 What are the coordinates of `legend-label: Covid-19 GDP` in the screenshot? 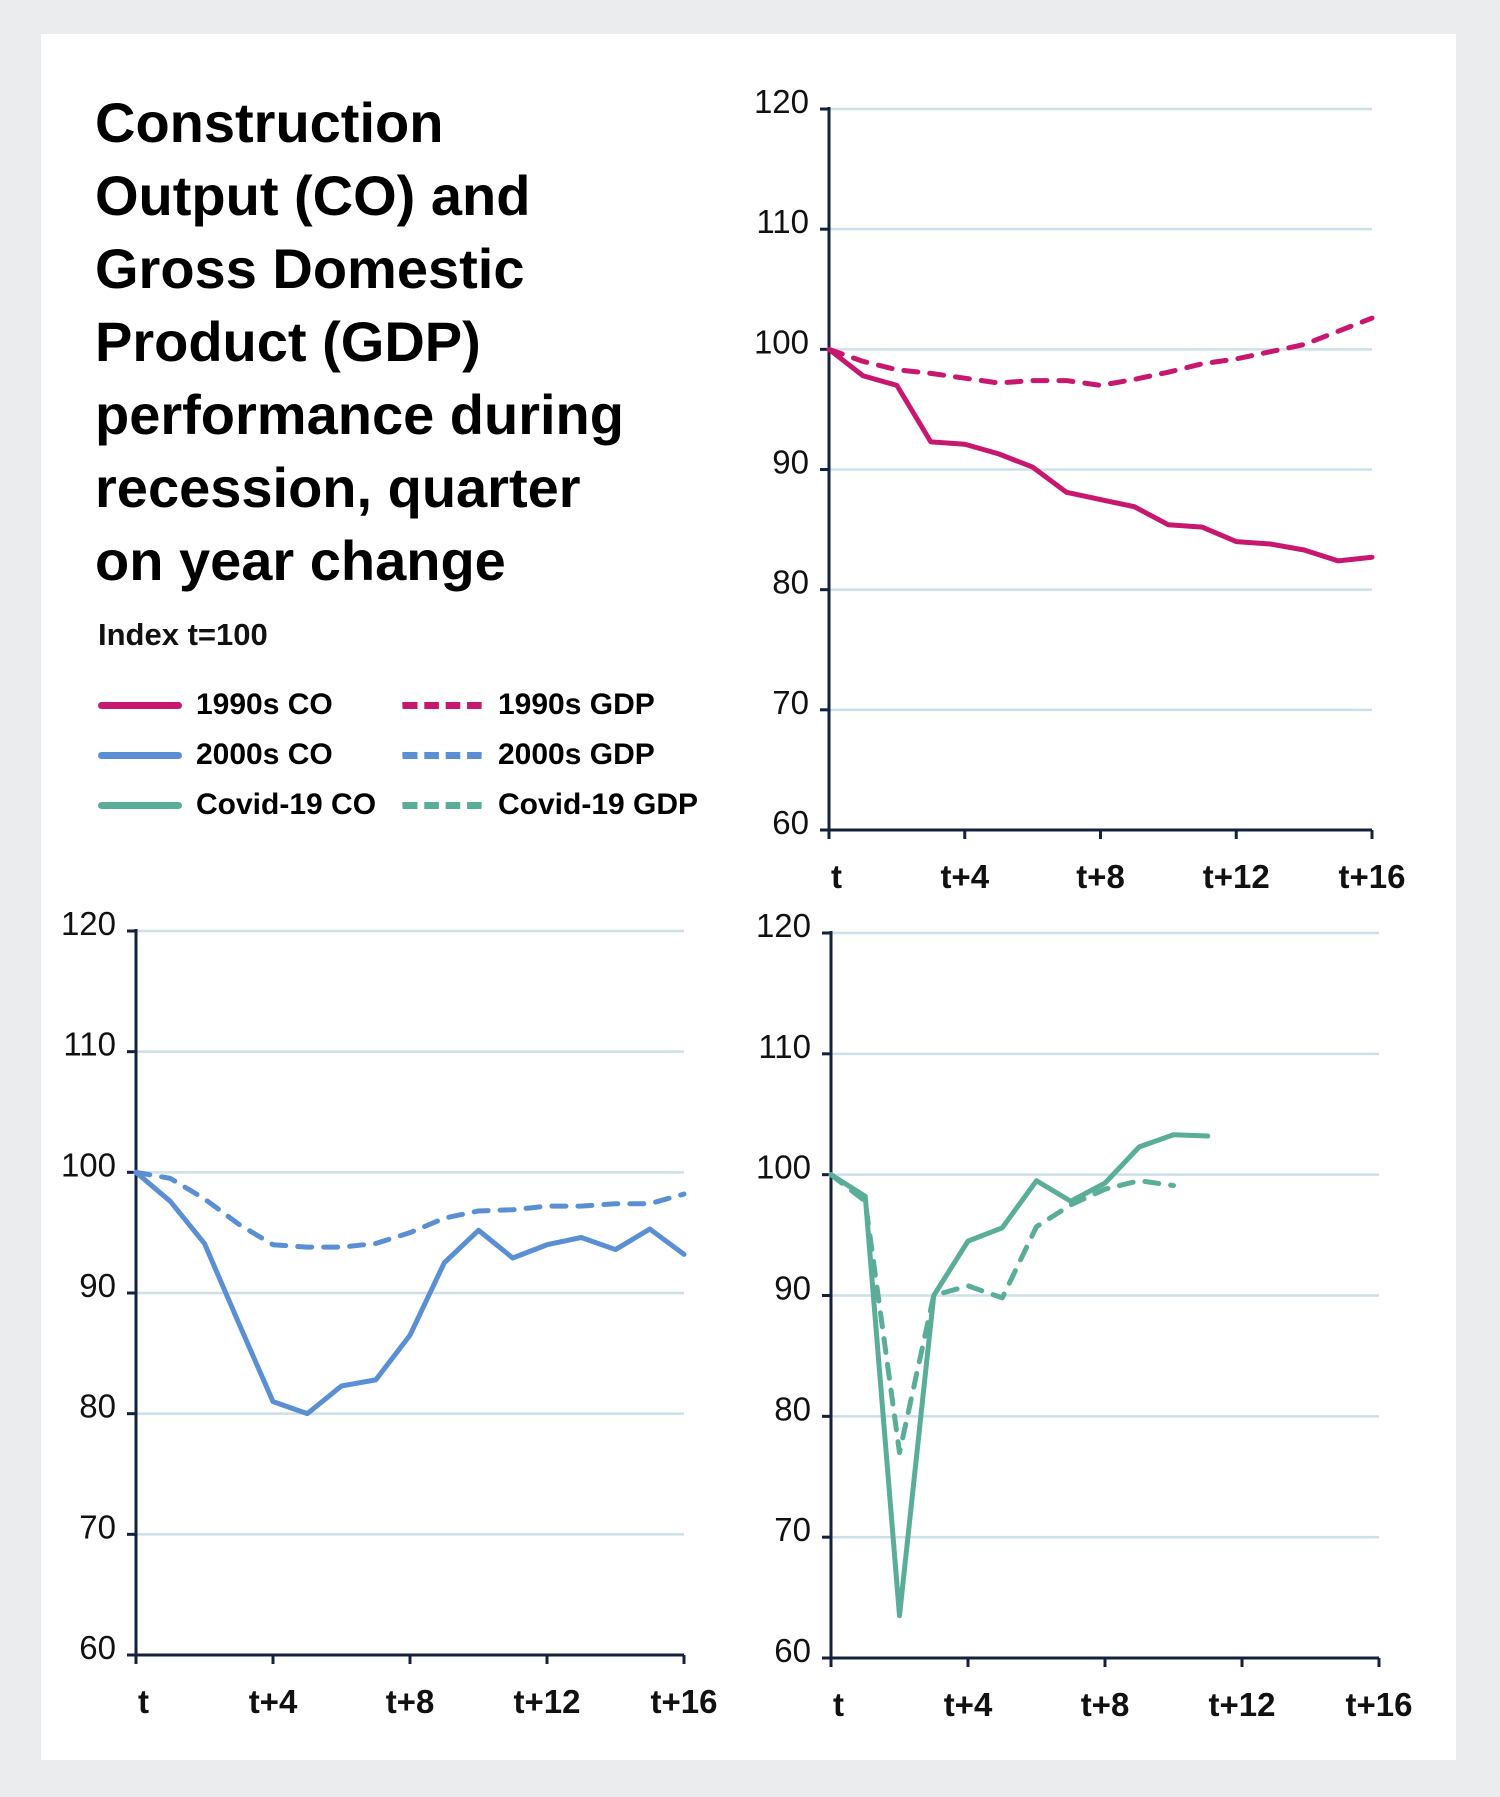 It's located at (598, 804).